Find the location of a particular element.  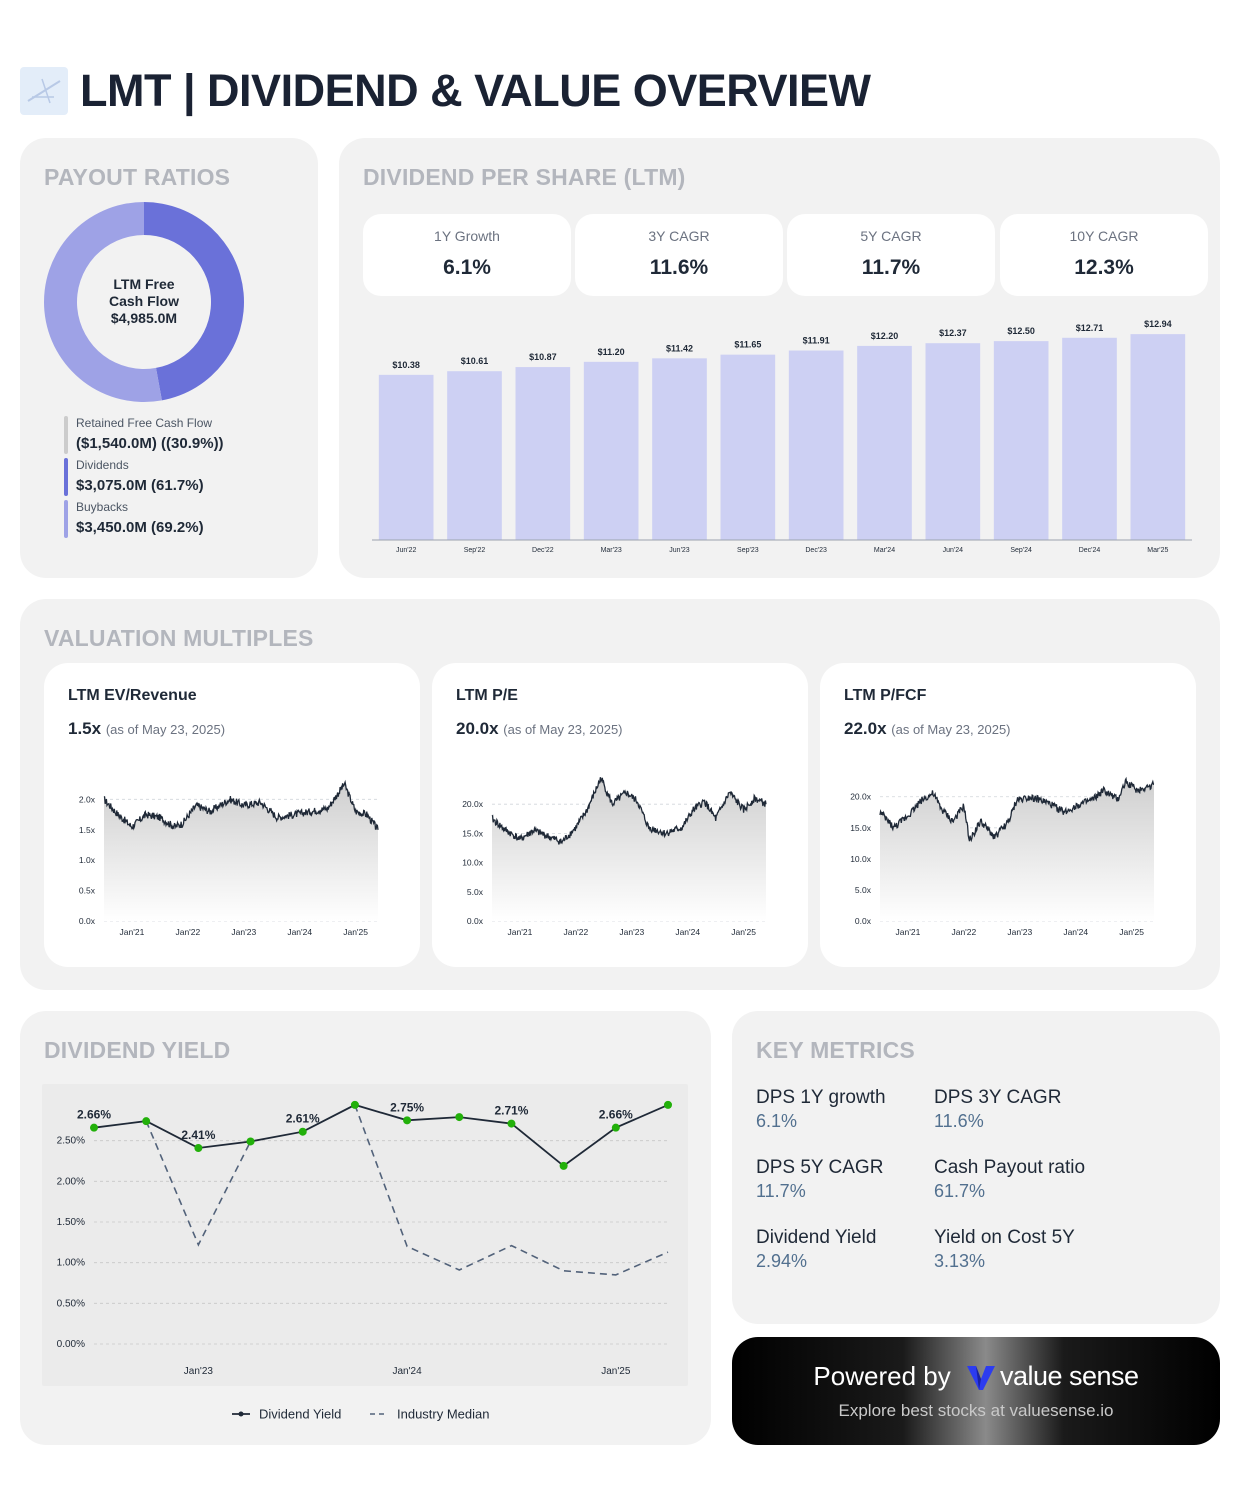

card-value: 22.0x (as of May 23, 2025) is located at coordinates (927, 729).